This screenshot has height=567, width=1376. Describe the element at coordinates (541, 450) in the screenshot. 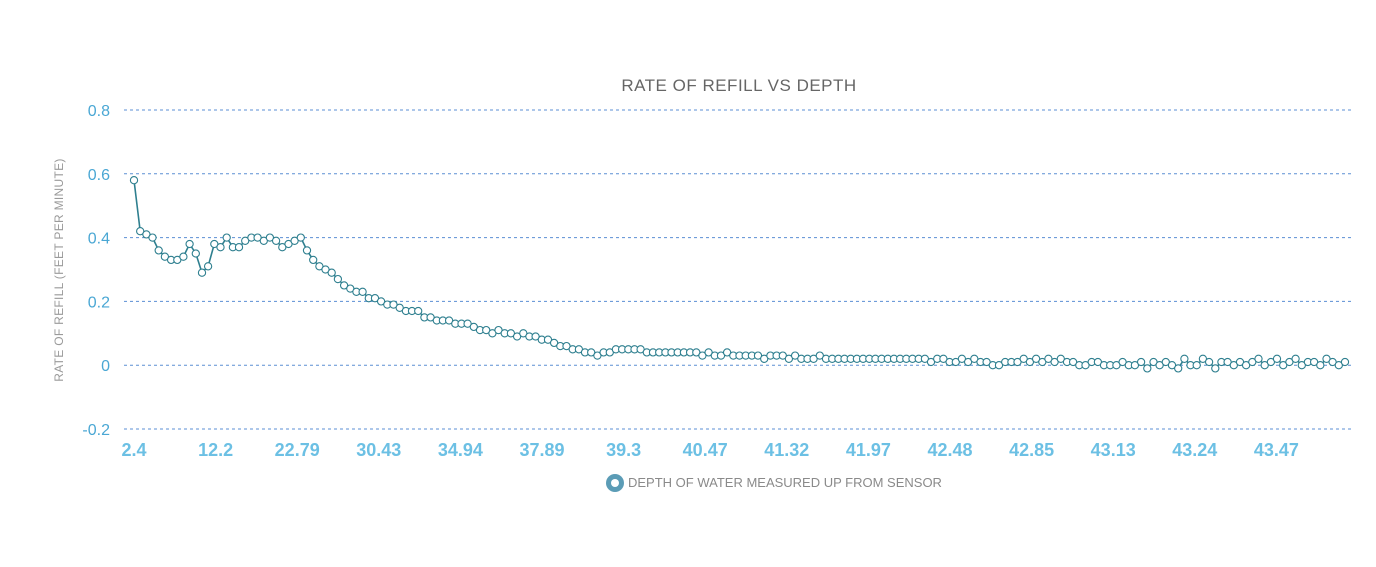

I see `x-tick-label: 37.89` at that location.